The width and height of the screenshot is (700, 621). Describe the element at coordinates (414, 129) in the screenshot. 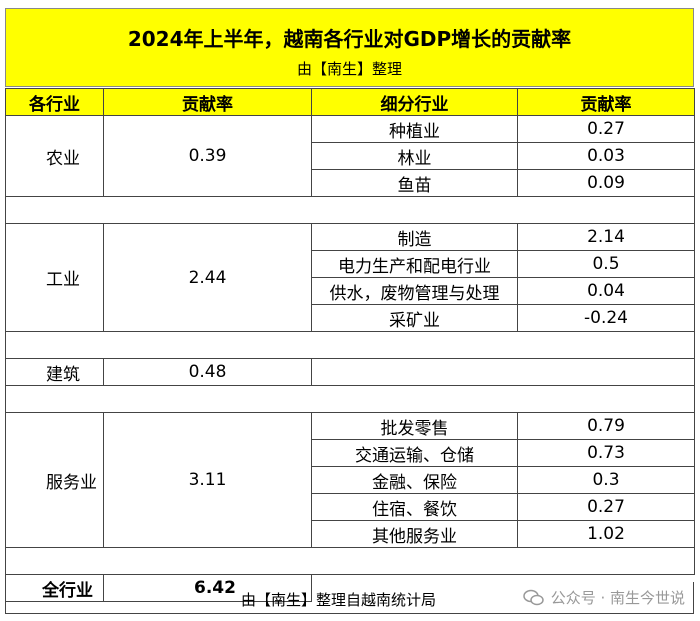

I see `sub-sector-name: 种植业` at that location.